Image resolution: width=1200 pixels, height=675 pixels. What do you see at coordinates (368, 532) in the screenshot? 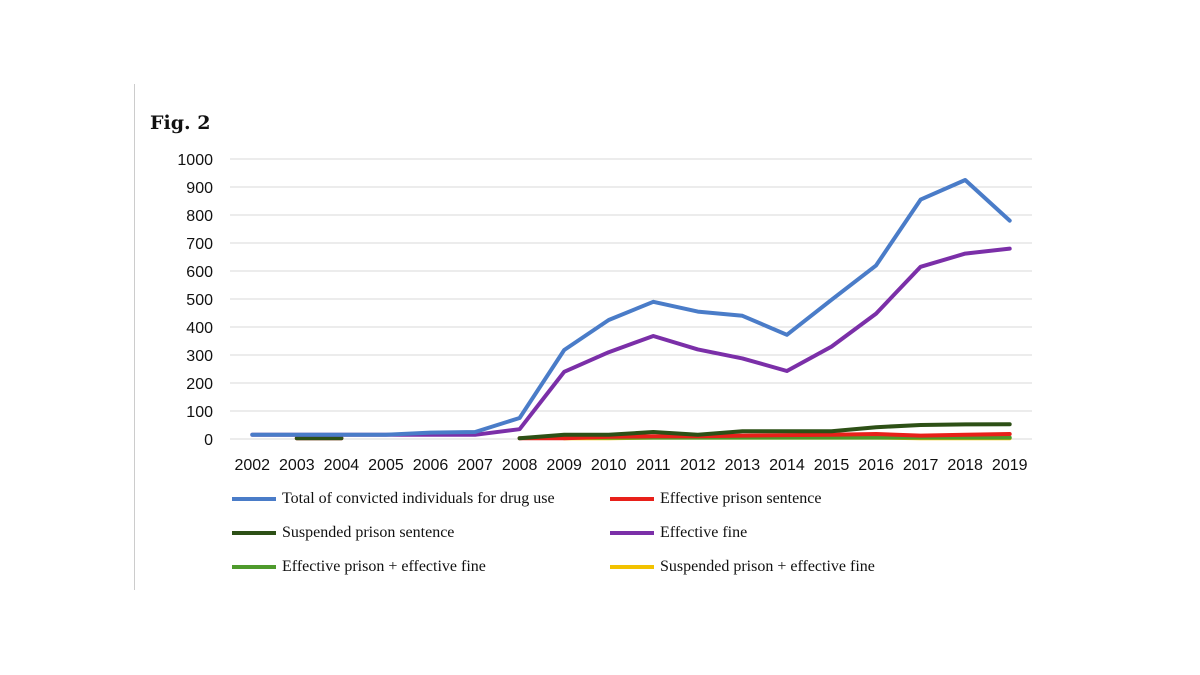
I see `legend-label-suspended-prison: Suspended prison sentence` at bounding box center [368, 532].